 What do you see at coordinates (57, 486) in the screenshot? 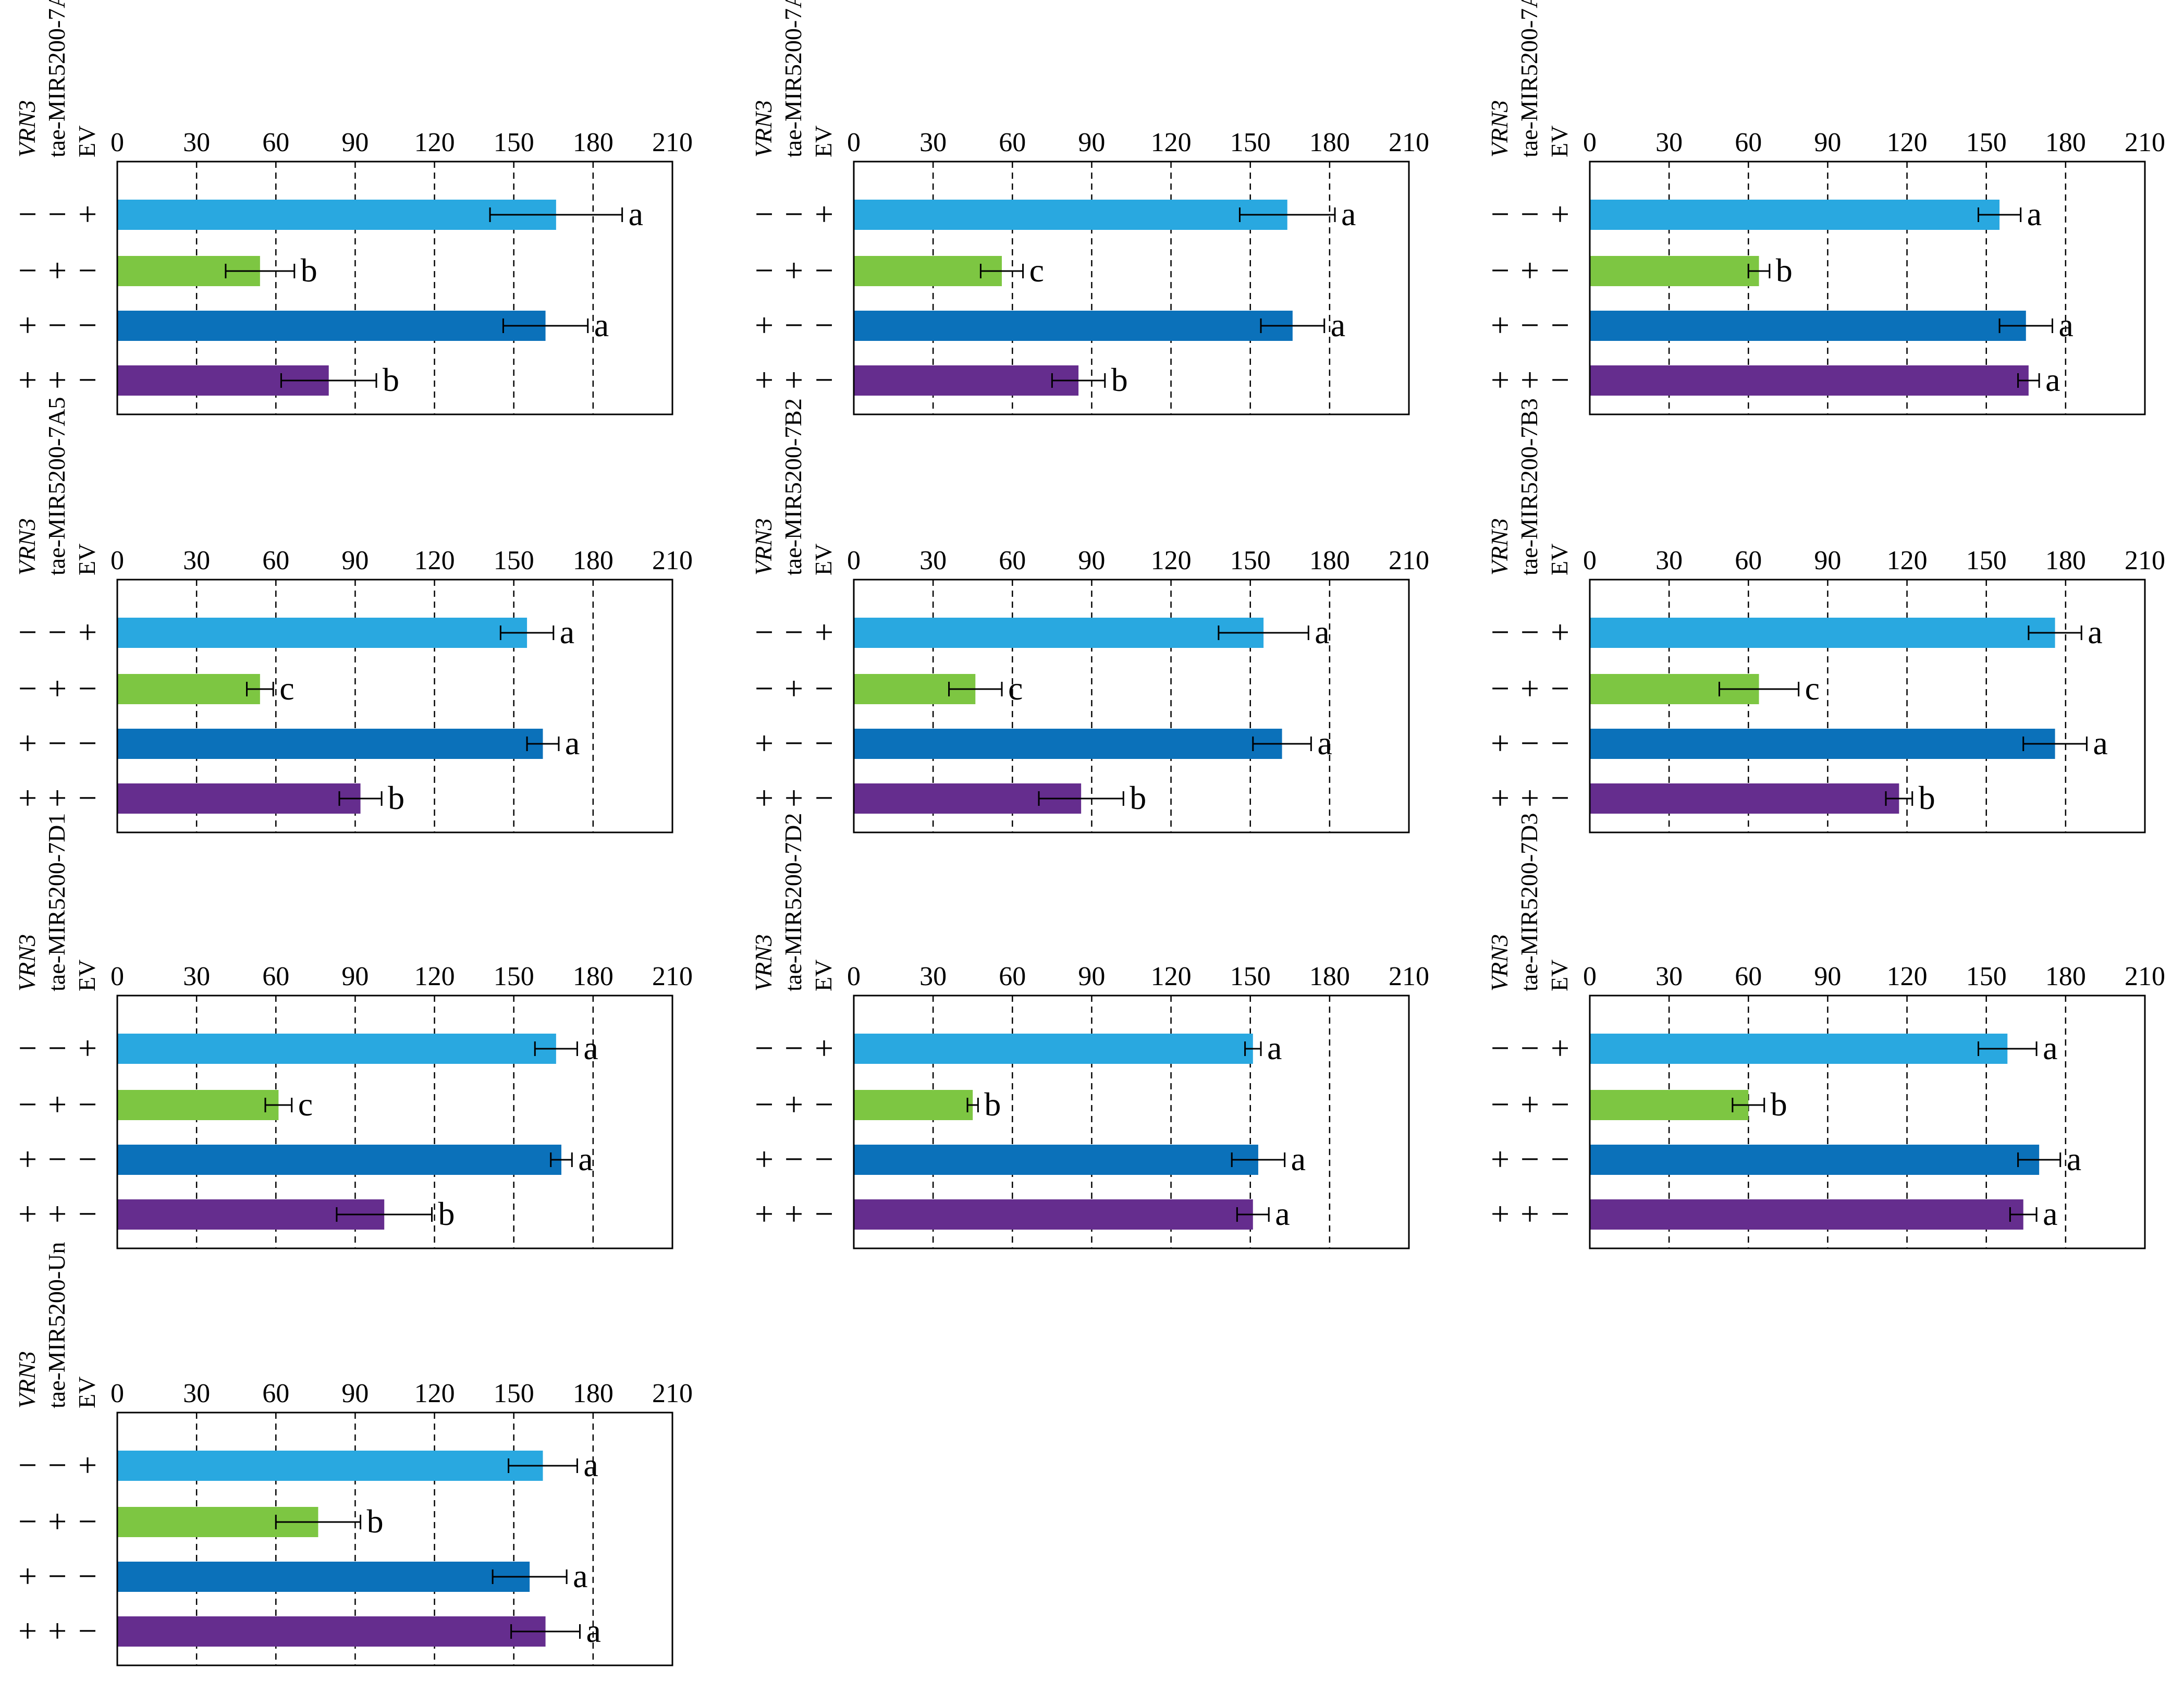
I see `header-mirna: tae-MIR5200-7A5` at bounding box center [57, 486].